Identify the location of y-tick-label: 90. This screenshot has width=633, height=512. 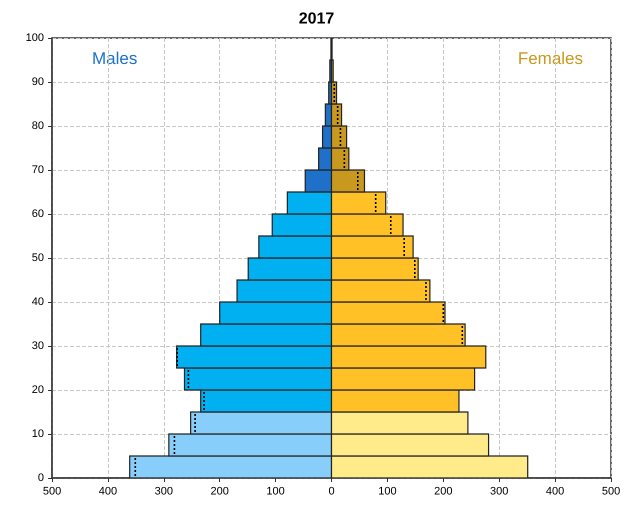
(38, 82).